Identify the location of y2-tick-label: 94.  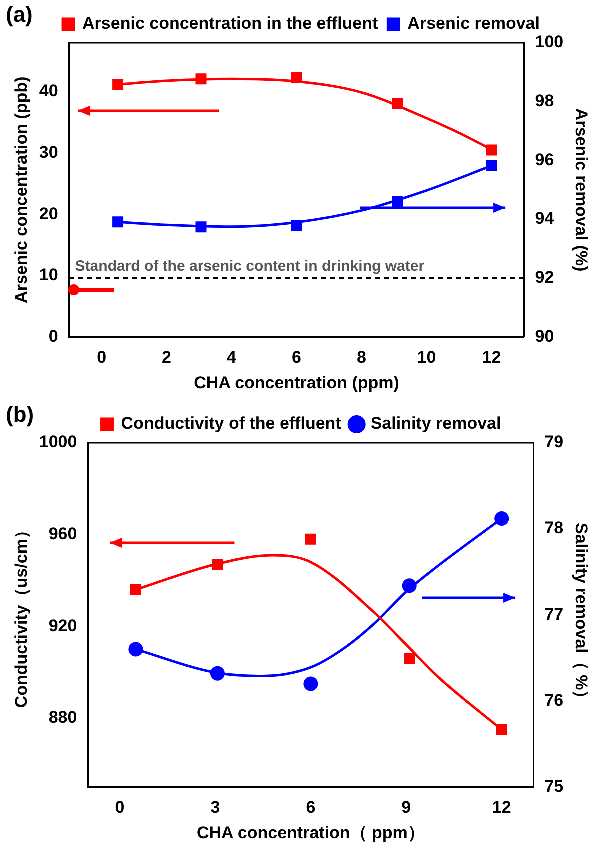
(545, 218).